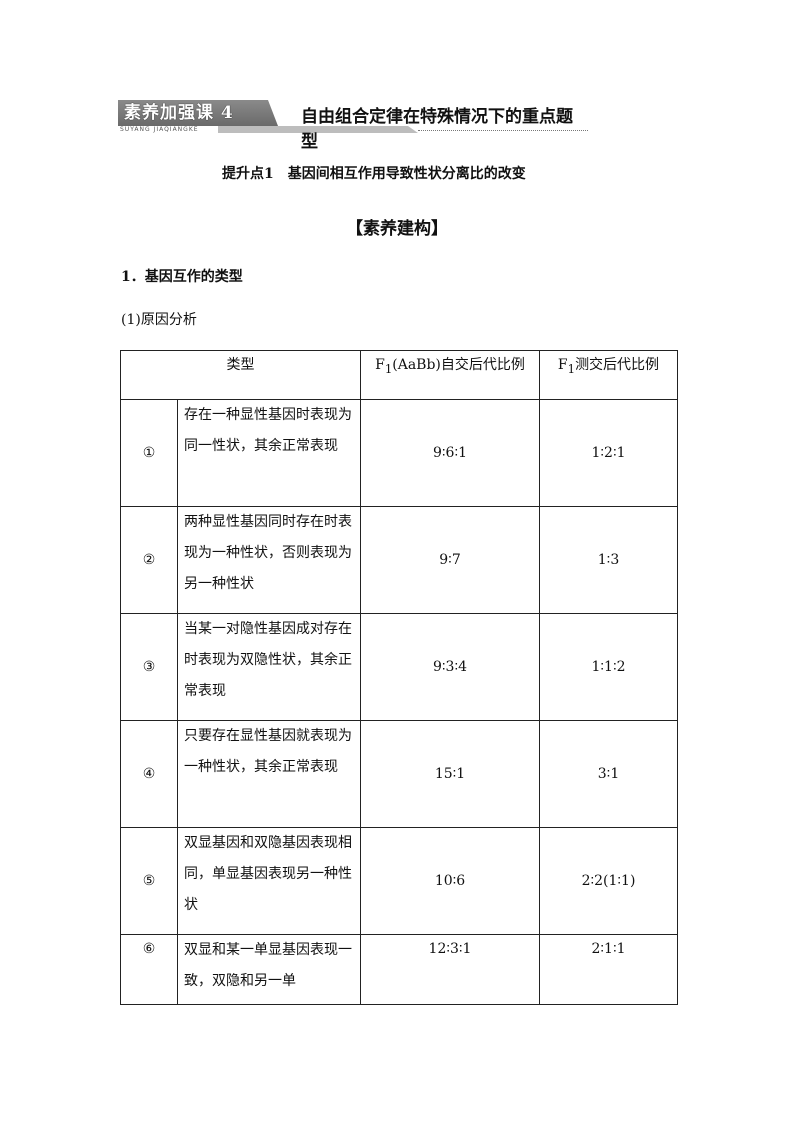 The image size is (794, 1123). I want to click on self-cross-ratio: 10∶6, so click(450, 881).